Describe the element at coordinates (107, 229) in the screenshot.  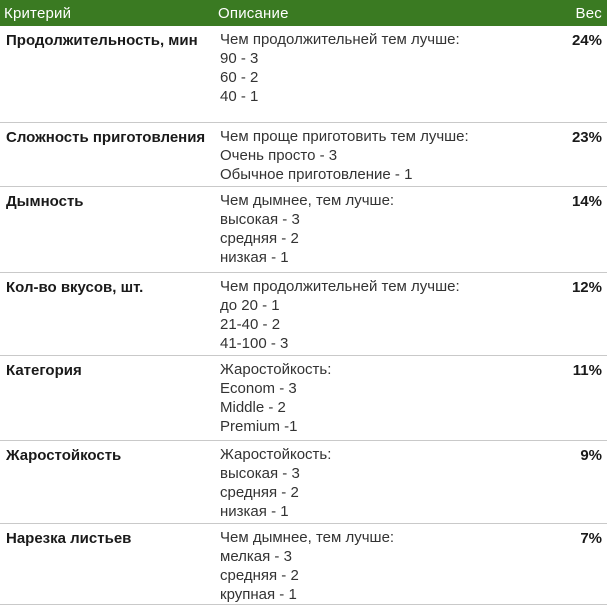
I see `criterion-cell: Дымность` at that location.